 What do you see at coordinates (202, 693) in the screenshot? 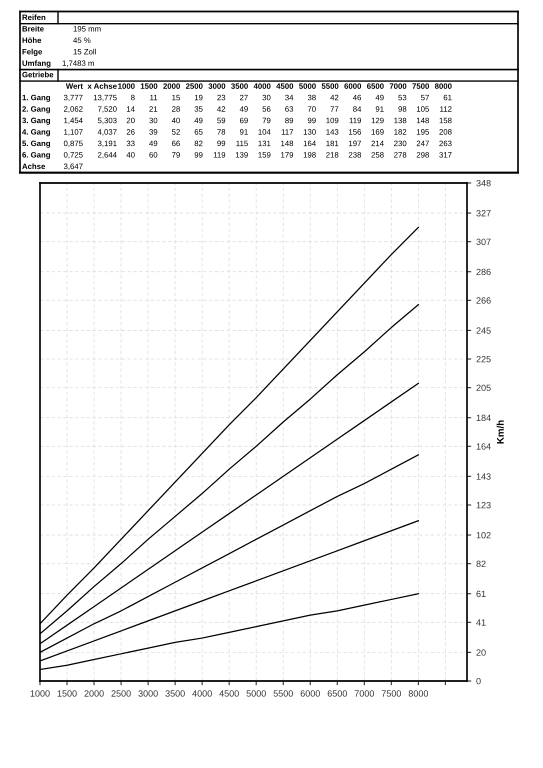
I see `x-tick-label: 4000` at bounding box center [202, 693].